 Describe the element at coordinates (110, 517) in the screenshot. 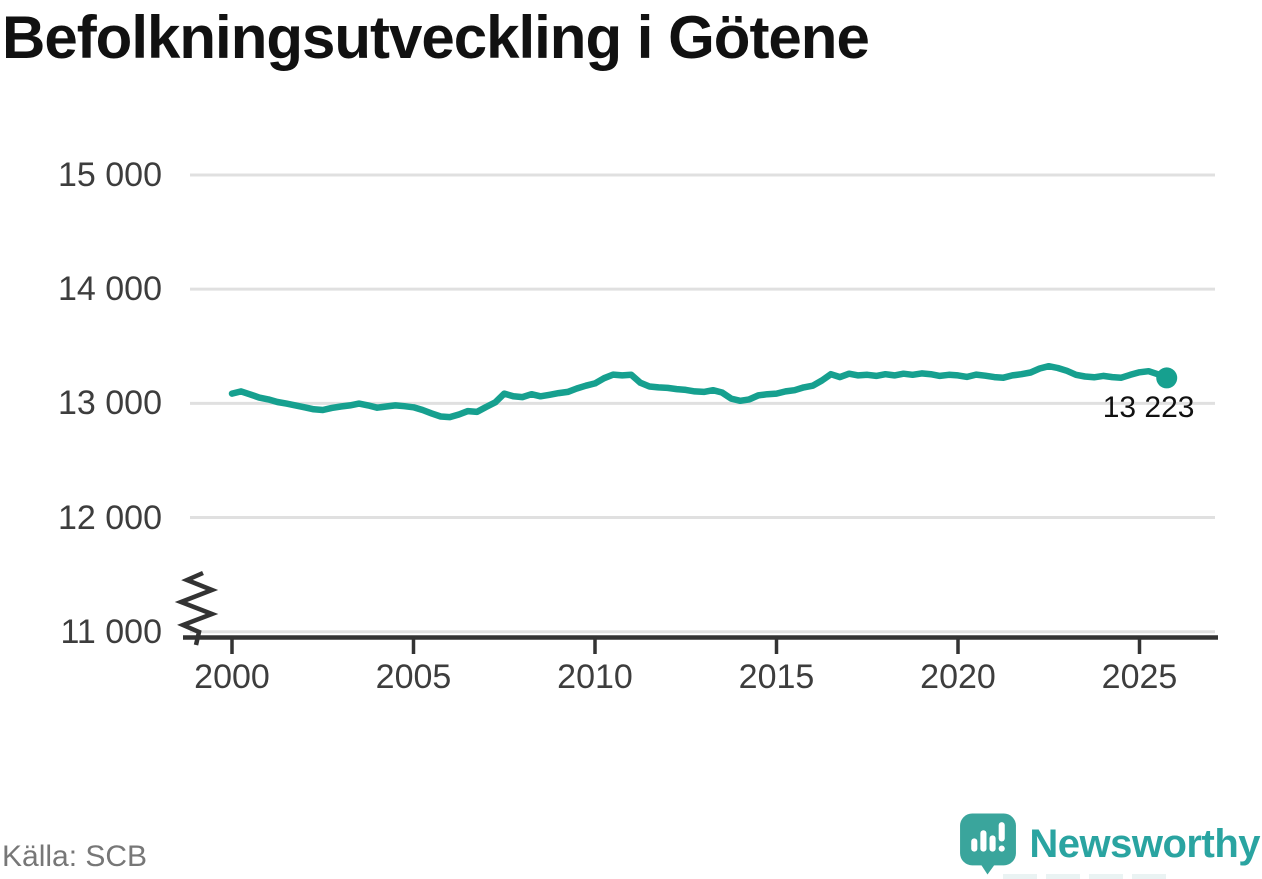

I see `y-tick-label: 12 000` at that location.